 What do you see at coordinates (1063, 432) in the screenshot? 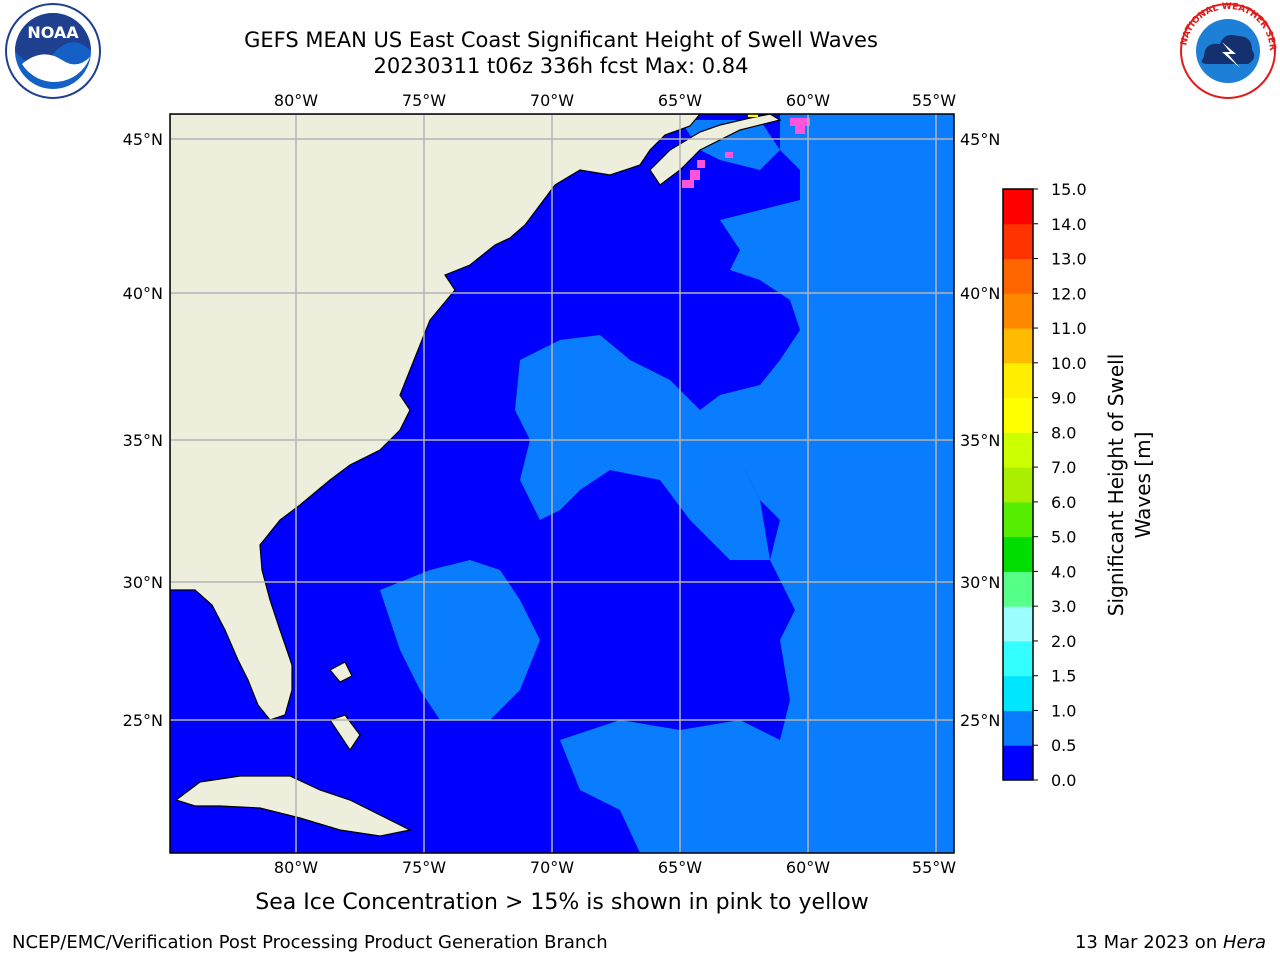
I see `colorbar-tick-label: 8.0` at bounding box center [1063, 432].